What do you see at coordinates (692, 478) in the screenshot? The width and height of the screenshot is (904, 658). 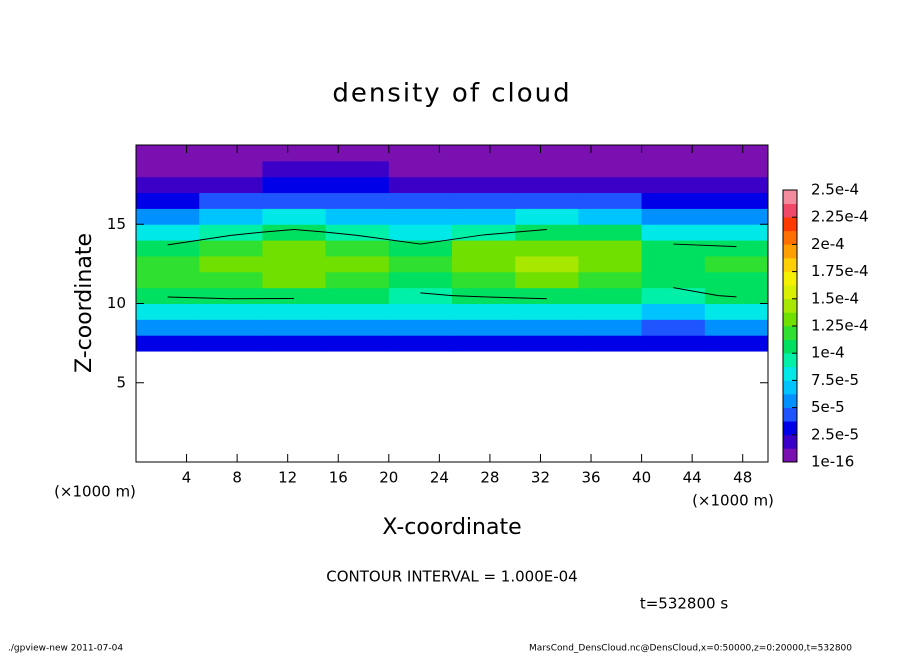 I see `x-tick-label: 44` at bounding box center [692, 478].